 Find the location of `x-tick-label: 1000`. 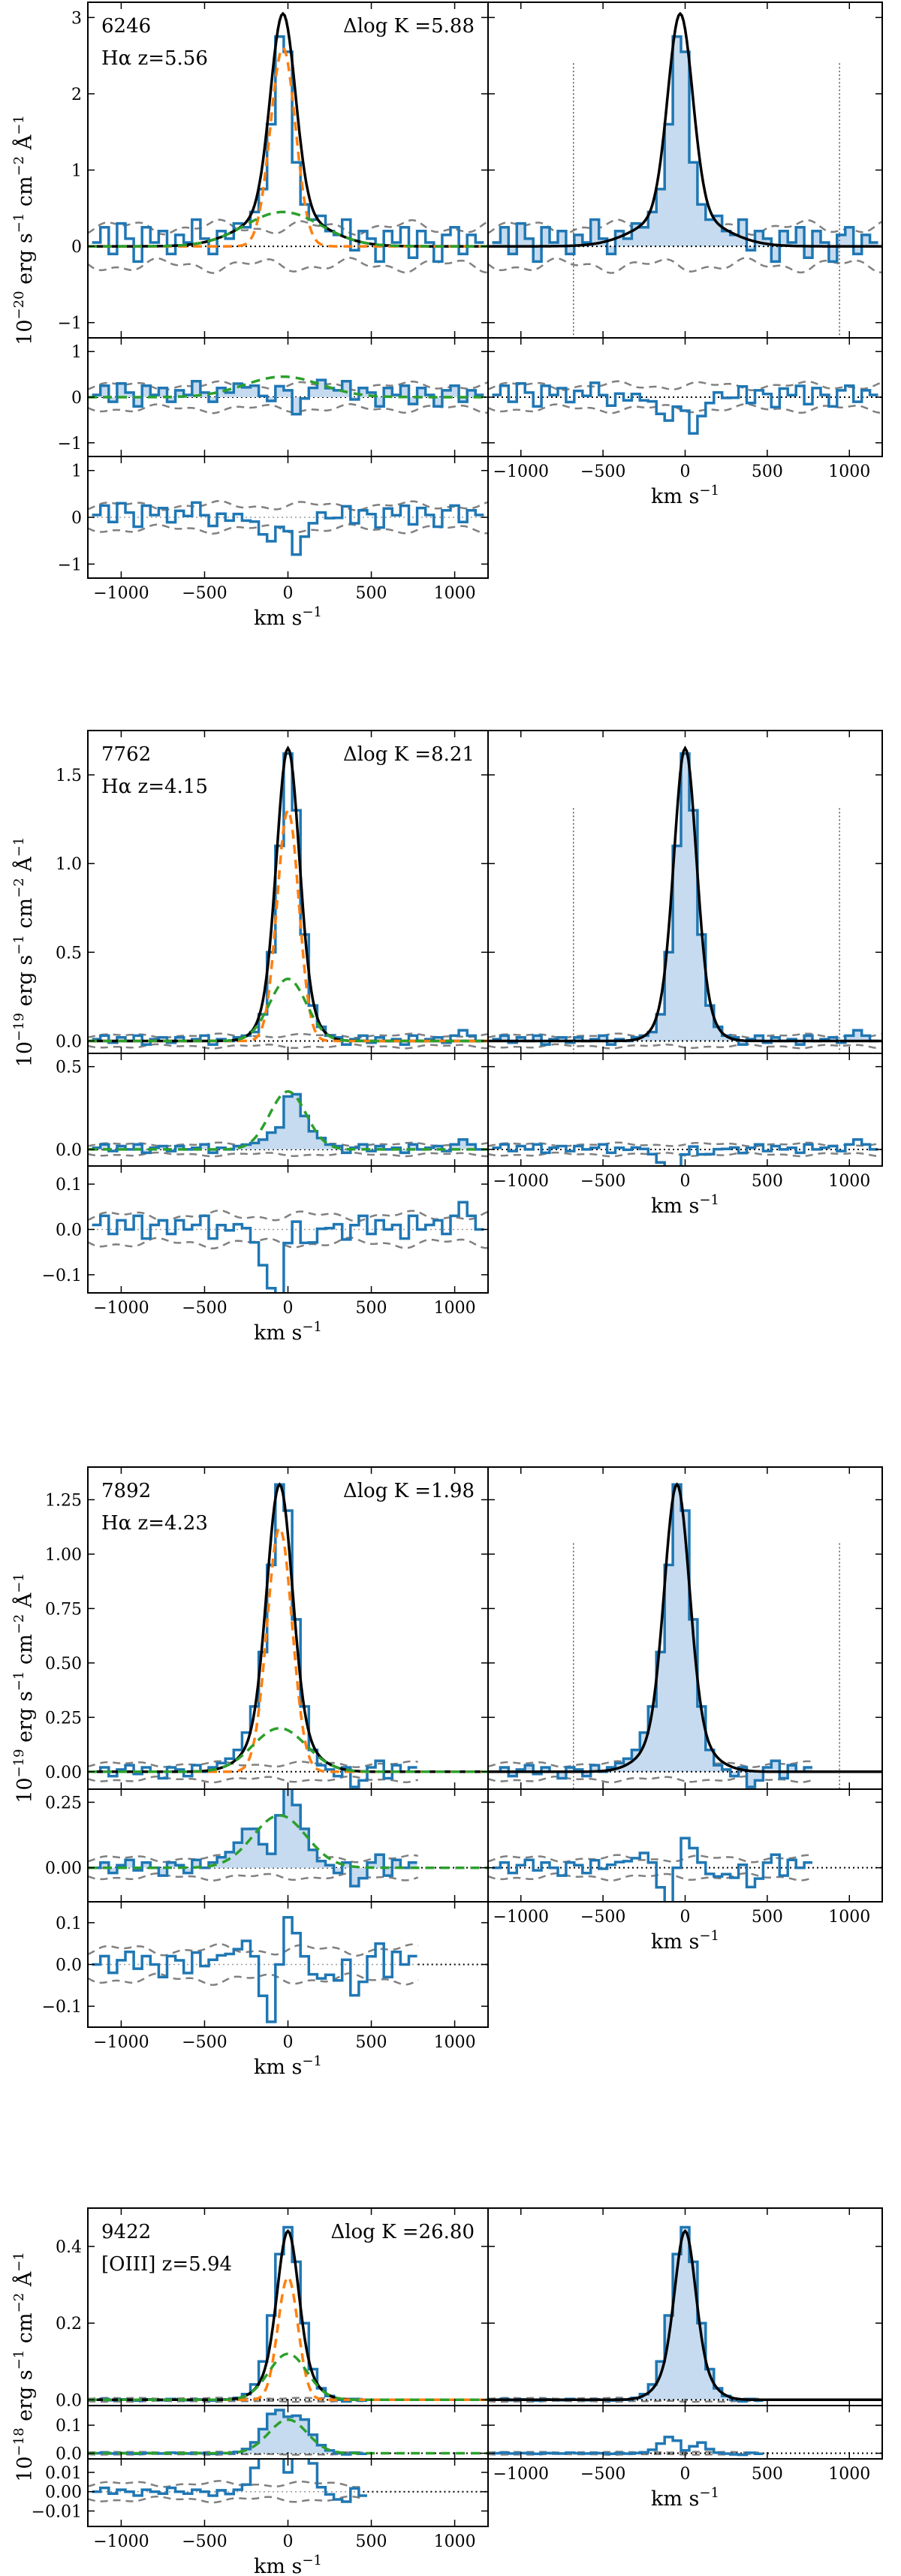

x-tick-label: 1000 is located at coordinates (455, 2042).